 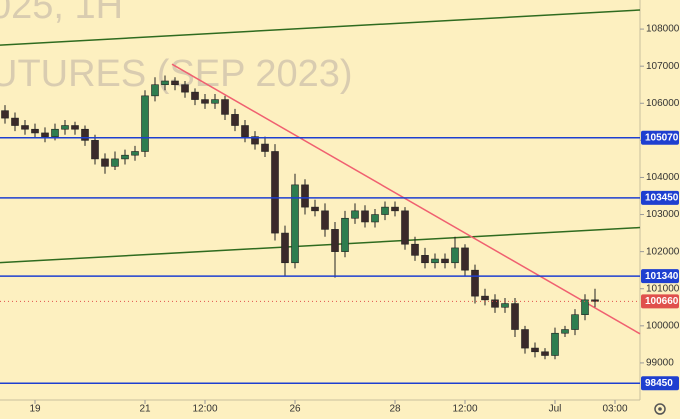 What do you see at coordinates (660, 409) in the screenshot?
I see `settings-icon` at bounding box center [660, 409].